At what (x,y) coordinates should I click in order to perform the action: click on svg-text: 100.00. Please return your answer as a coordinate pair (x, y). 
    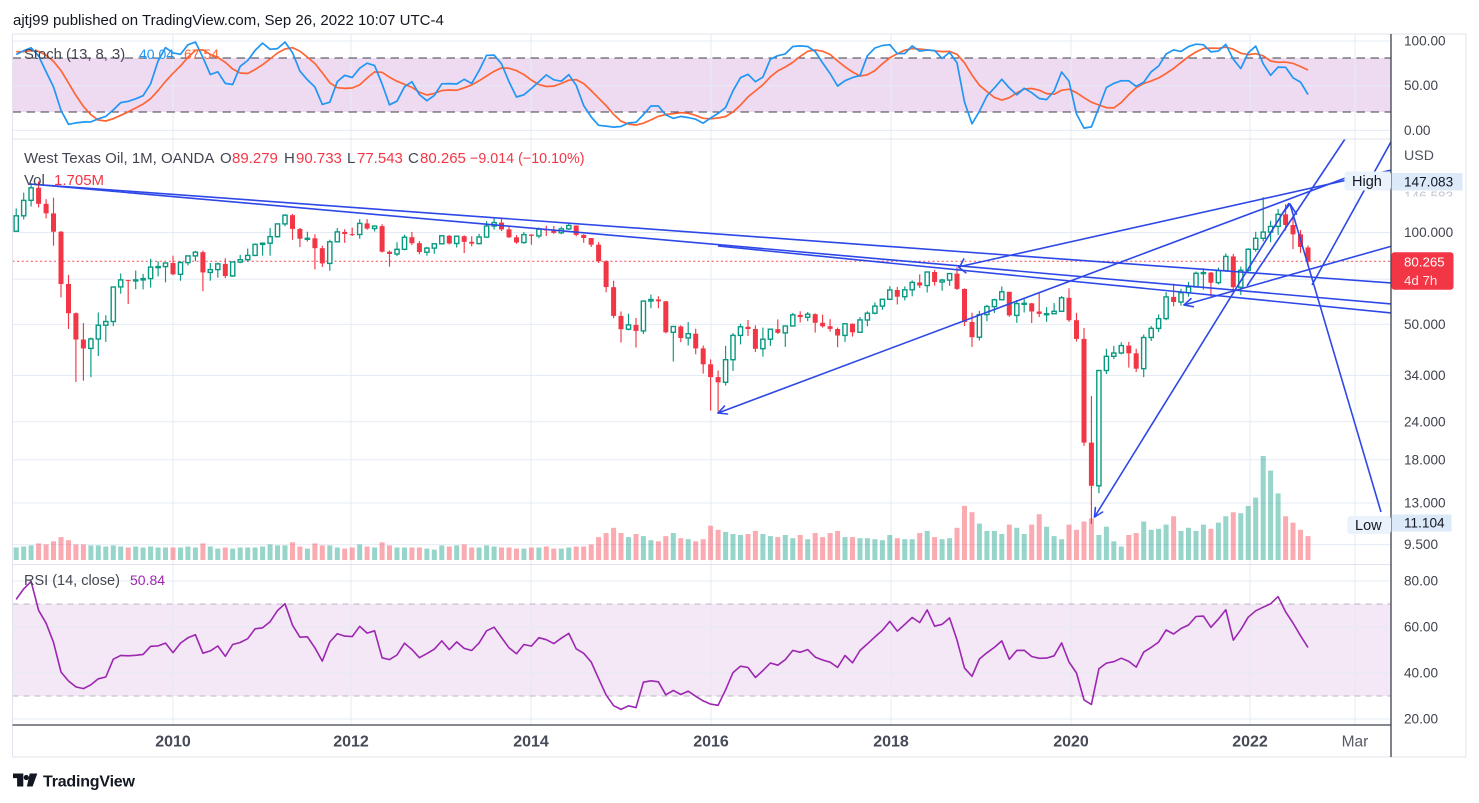
    Looking at the image, I should click on (1425, 41).